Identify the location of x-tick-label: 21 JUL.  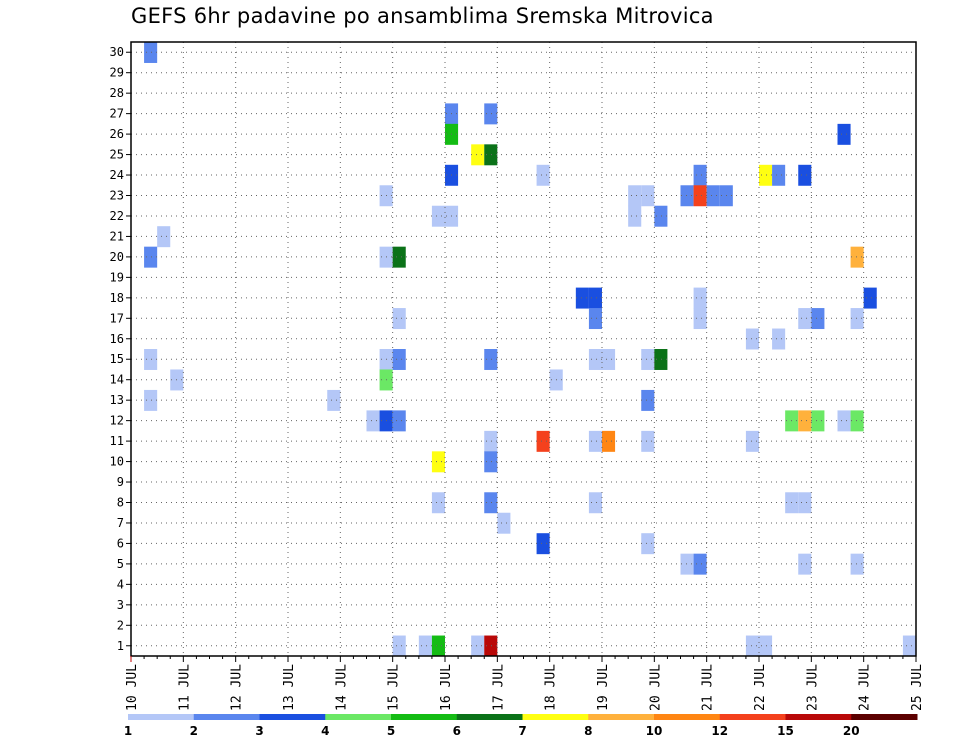
(708, 687).